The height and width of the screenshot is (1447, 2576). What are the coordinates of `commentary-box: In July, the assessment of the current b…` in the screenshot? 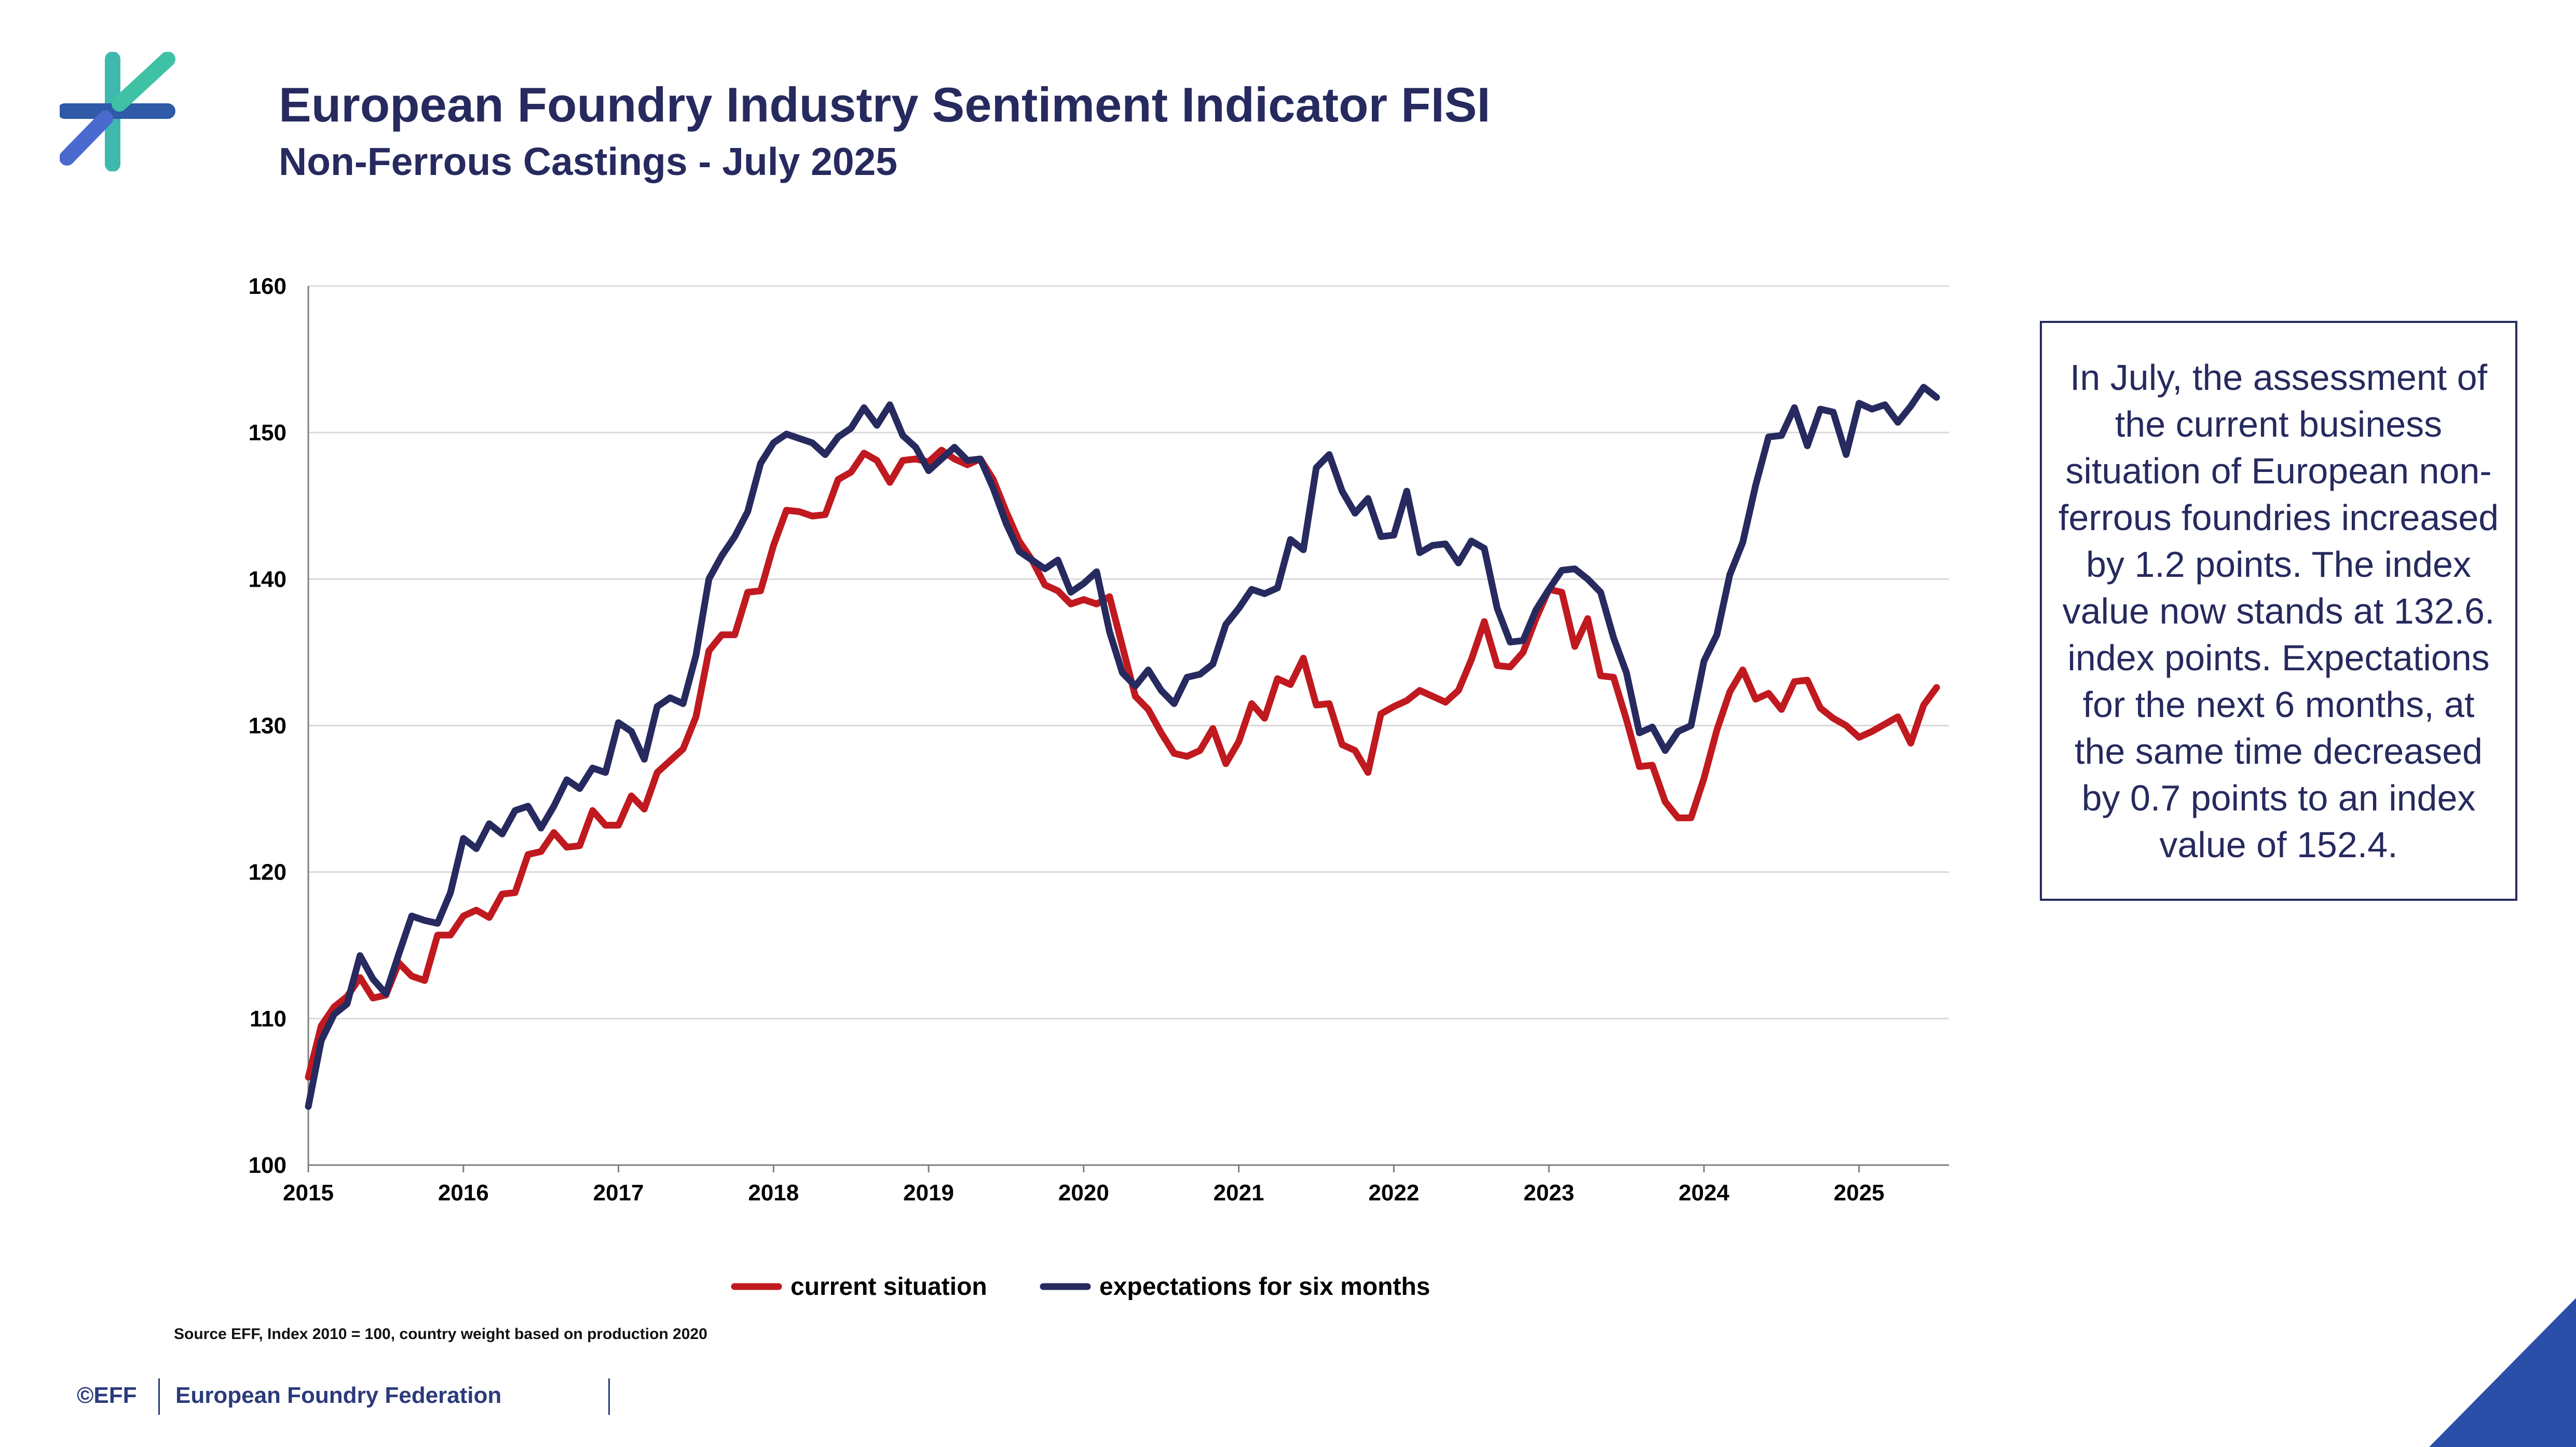 It's located at (2278, 611).